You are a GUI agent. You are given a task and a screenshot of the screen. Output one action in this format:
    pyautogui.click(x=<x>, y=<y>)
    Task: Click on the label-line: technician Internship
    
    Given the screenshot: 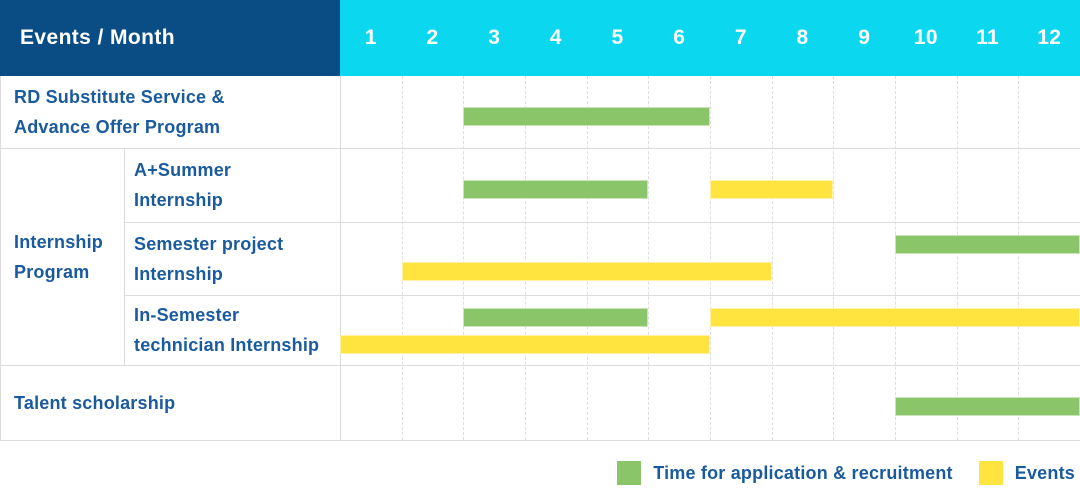 What is the action you would take?
    pyautogui.click(x=227, y=345)
    